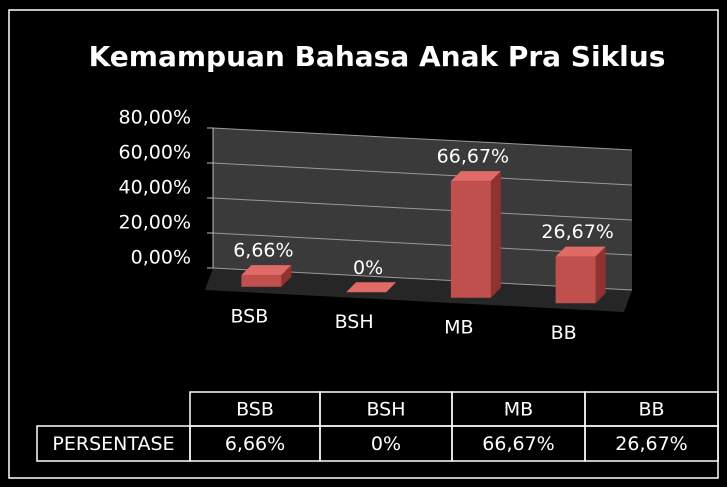 The height and width of the screenshot is (487, 727). Describe the element at coordinates (651, 410) in the screenshot. I see `table-header: BB` at that location.